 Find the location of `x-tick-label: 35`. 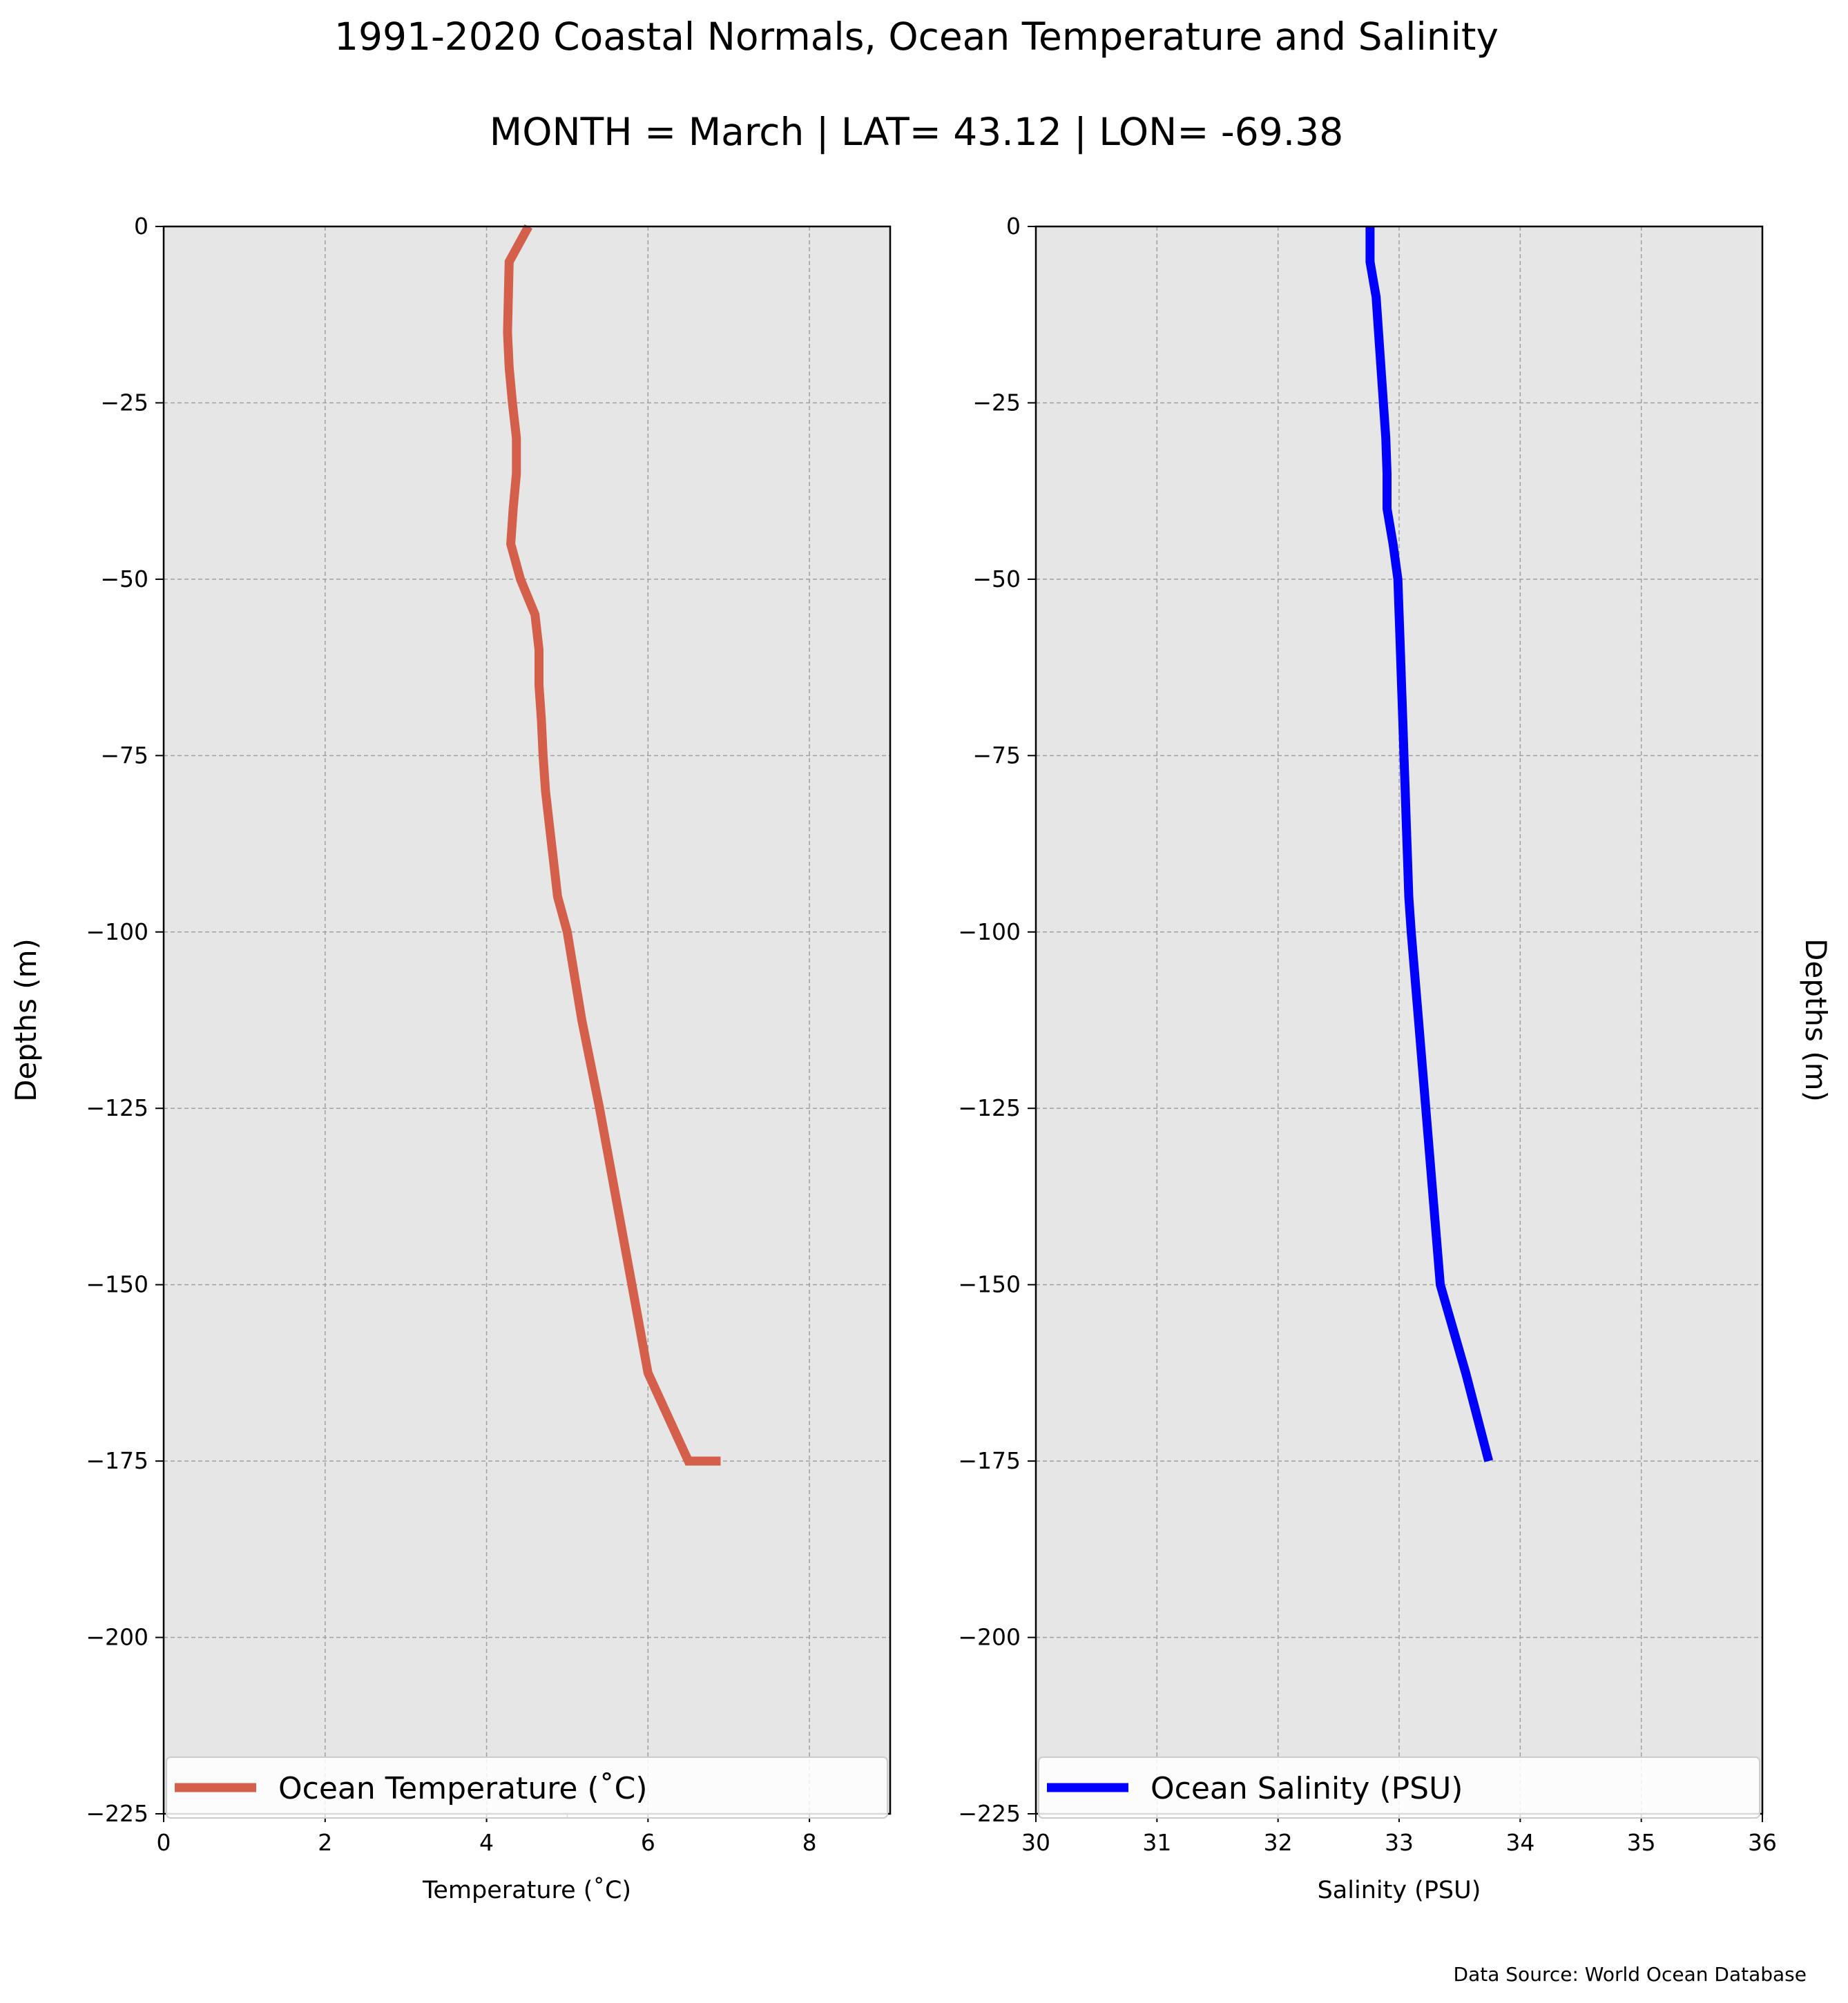

x-tick-label: 35 is located at coordinates (1641, 1843).